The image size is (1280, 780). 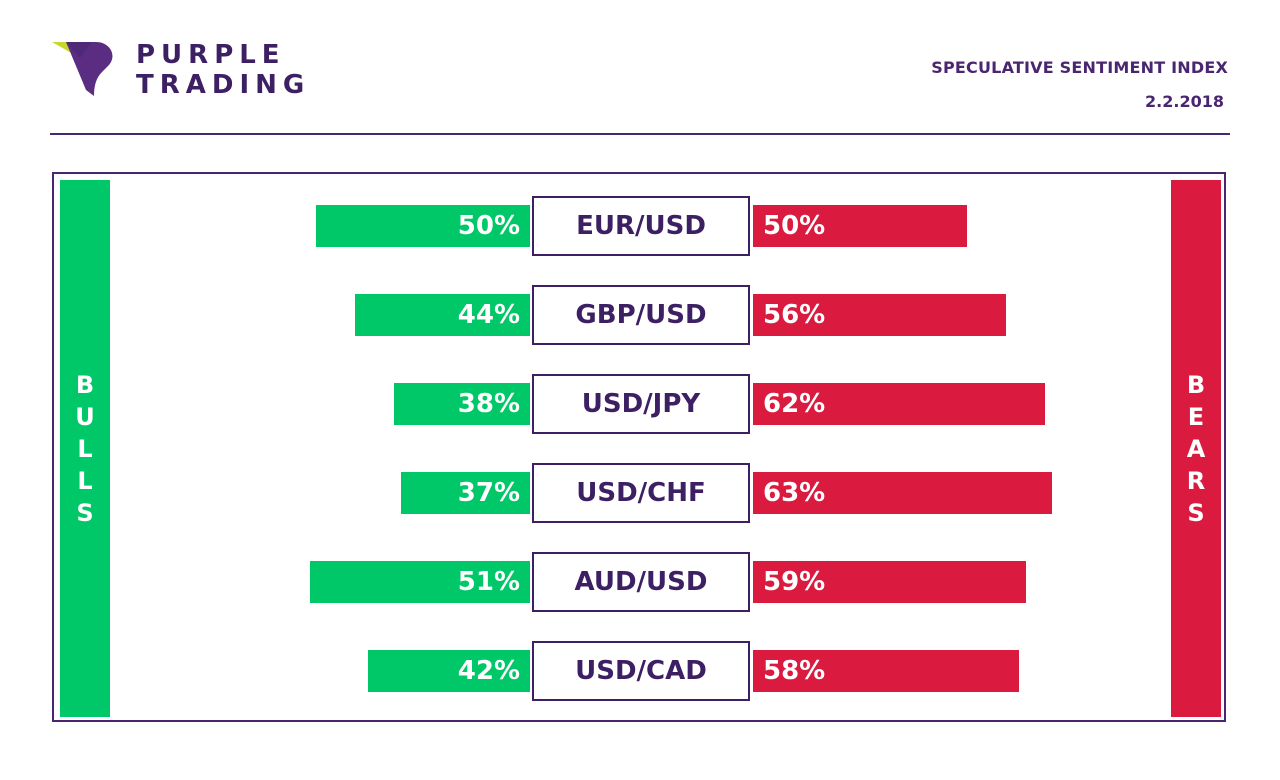 What do you see at coordinates (1184, 101) in the screenshot?
I see `index-date: 2.2.2018` at bounding box center [1184, 101].